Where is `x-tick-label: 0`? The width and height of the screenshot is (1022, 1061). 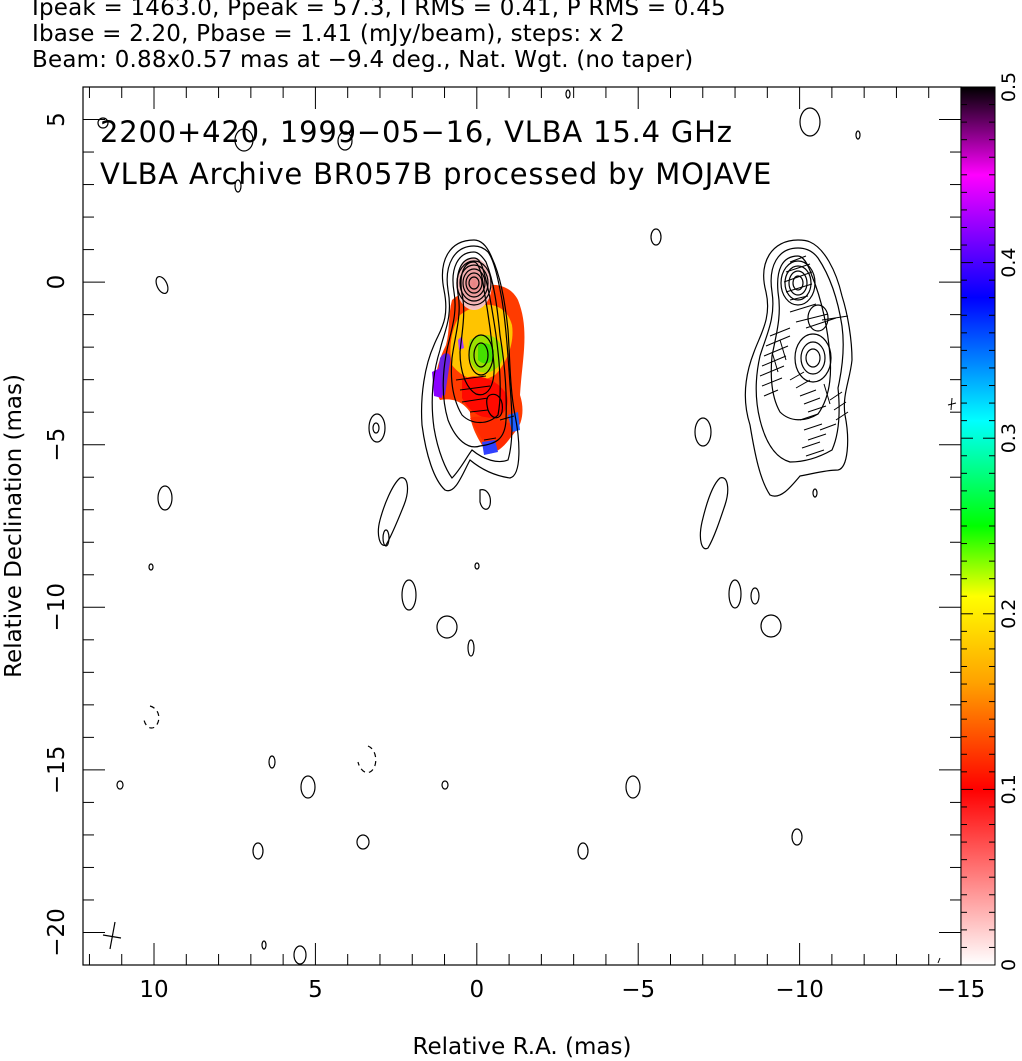 x-tick-label: 0 is located at coordinates (476, 990).